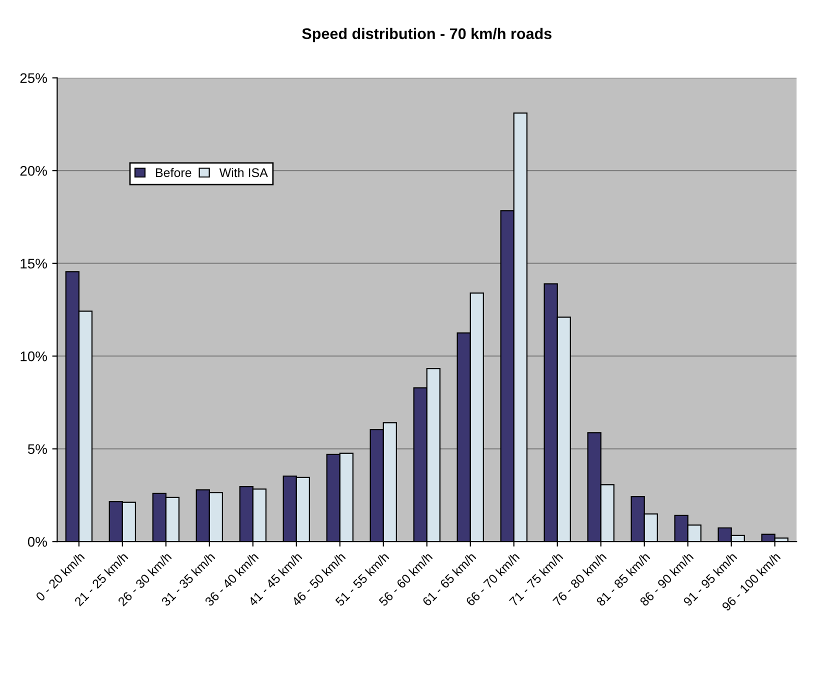 Image resolution: width=817 pixels, height=677 pixels. Describe the element at coordinates (243, 173) in the screenshot. I see `legend-label: With ISA` at that location.